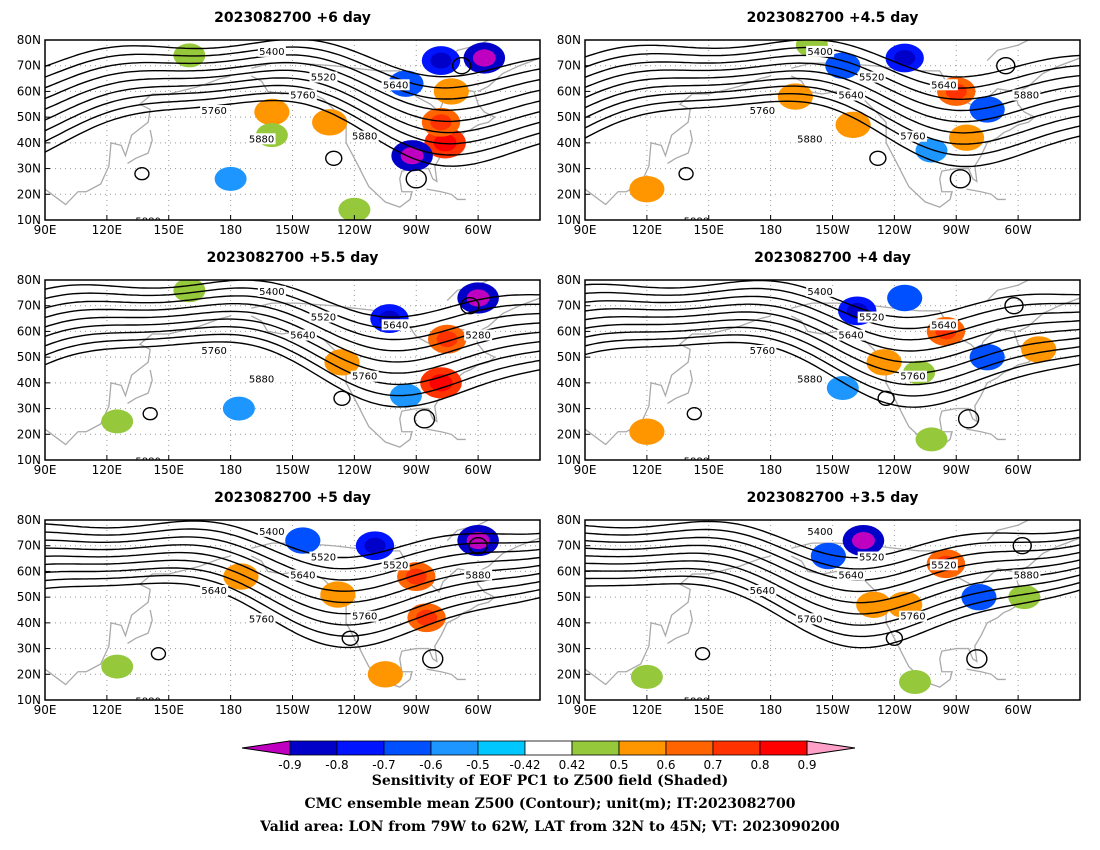 Image resolution: width=1100 pixels, height=850 pixels. What do you see at coordinates (569, 280) in the screenshot?
I see `y-tick-label: 80N` at bounding box center [569, 280].